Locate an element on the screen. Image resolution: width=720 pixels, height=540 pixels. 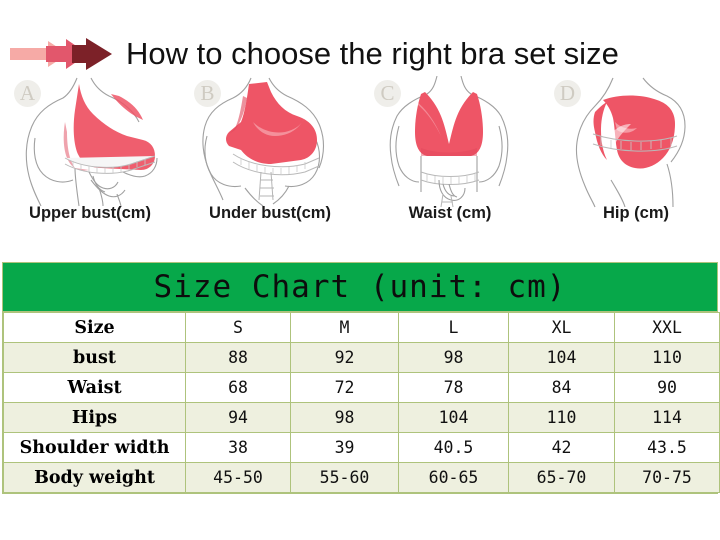
cell-hips-s: 94 is located at coordinates (238, 417).